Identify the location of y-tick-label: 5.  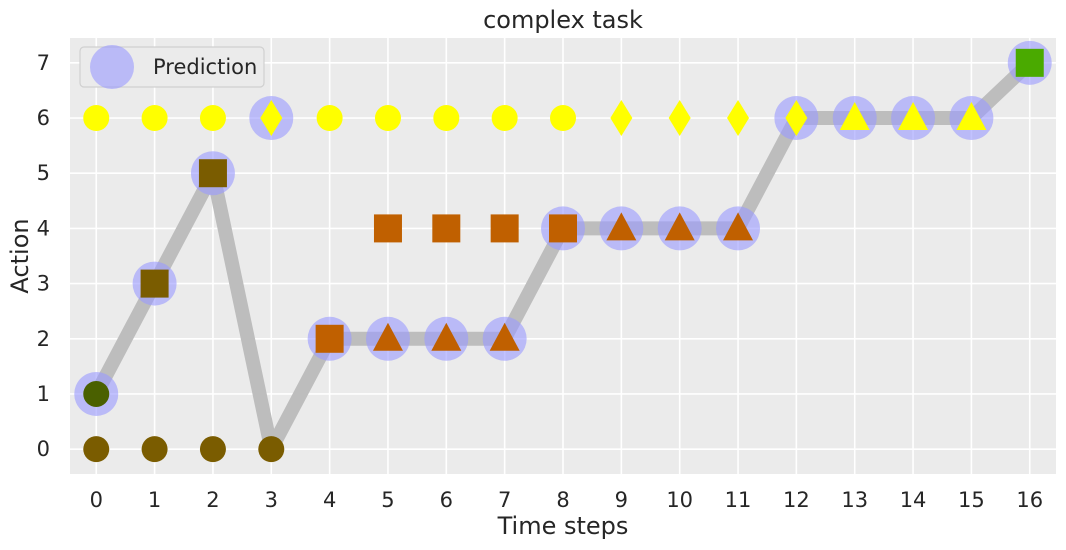
(43, 173).